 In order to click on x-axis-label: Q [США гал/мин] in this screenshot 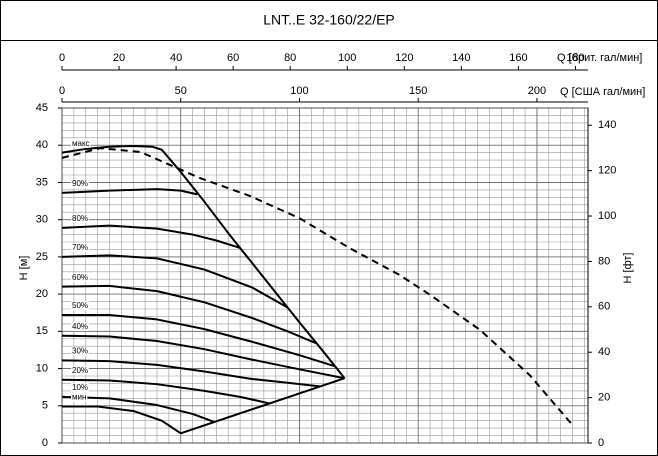, I will do `click(602, 92)`.